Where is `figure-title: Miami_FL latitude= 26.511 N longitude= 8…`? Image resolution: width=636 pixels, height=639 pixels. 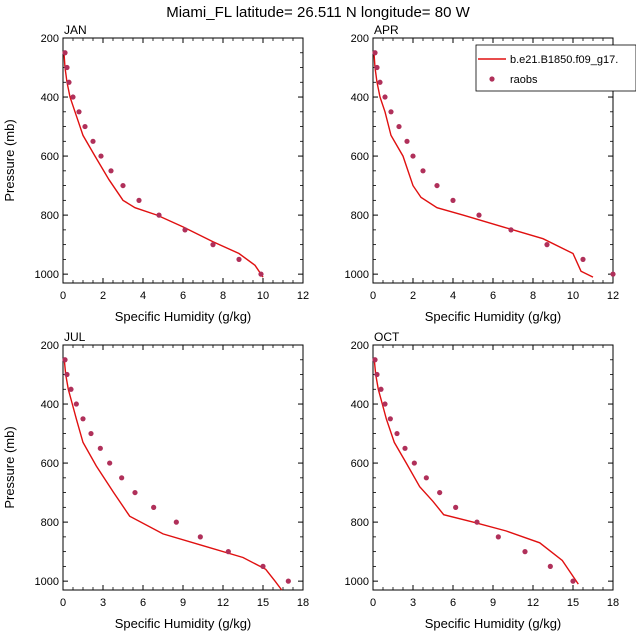
figure-title: Miami_FL latitude= 26.511 N longitude= 8… is located at coordinates (318, 12).